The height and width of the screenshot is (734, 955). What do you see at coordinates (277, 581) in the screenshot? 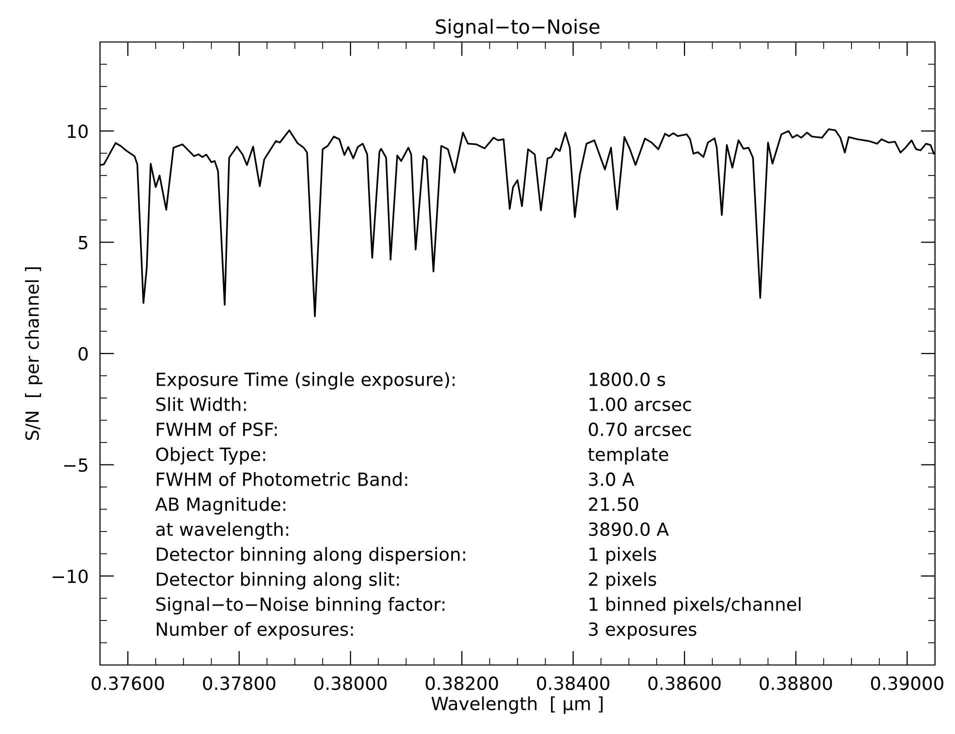
I see `annotation: Detector binning along slit:` at bounding box center [277, 581].